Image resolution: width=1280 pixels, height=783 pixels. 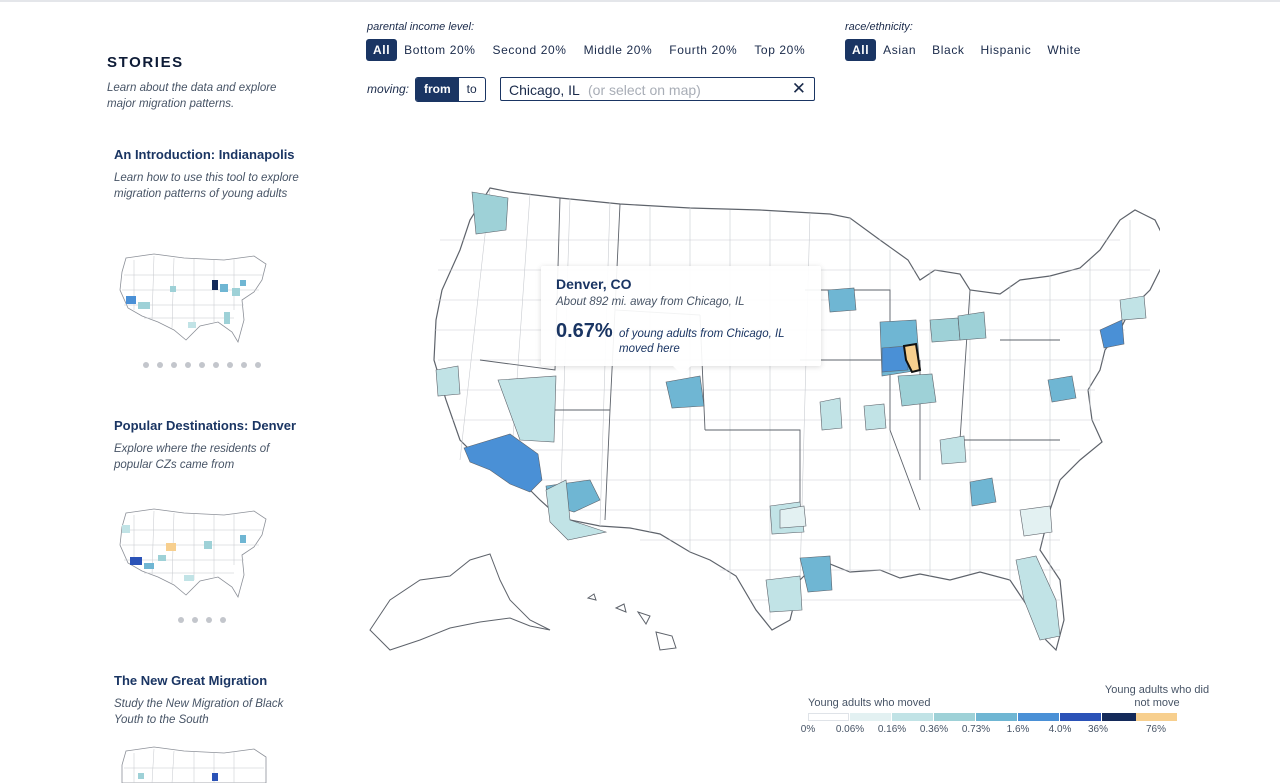 What do you see at coordinates (584, 331) in the screenshot?
I see `tooltip-percent: 0.67%` at bounding box center [584, 331].